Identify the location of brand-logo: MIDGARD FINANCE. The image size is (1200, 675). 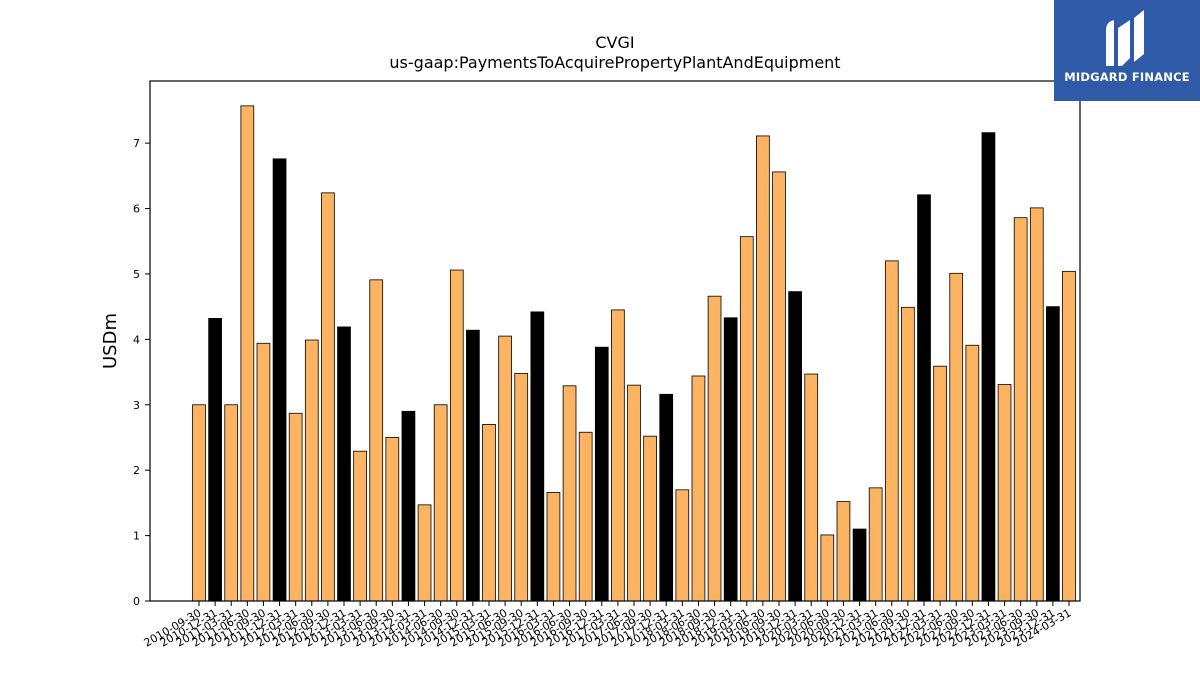
(1127, 50).